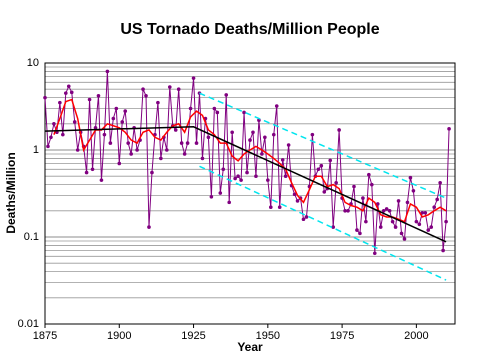  I want to click on x-tick-label: 1900, so click(119, 336).